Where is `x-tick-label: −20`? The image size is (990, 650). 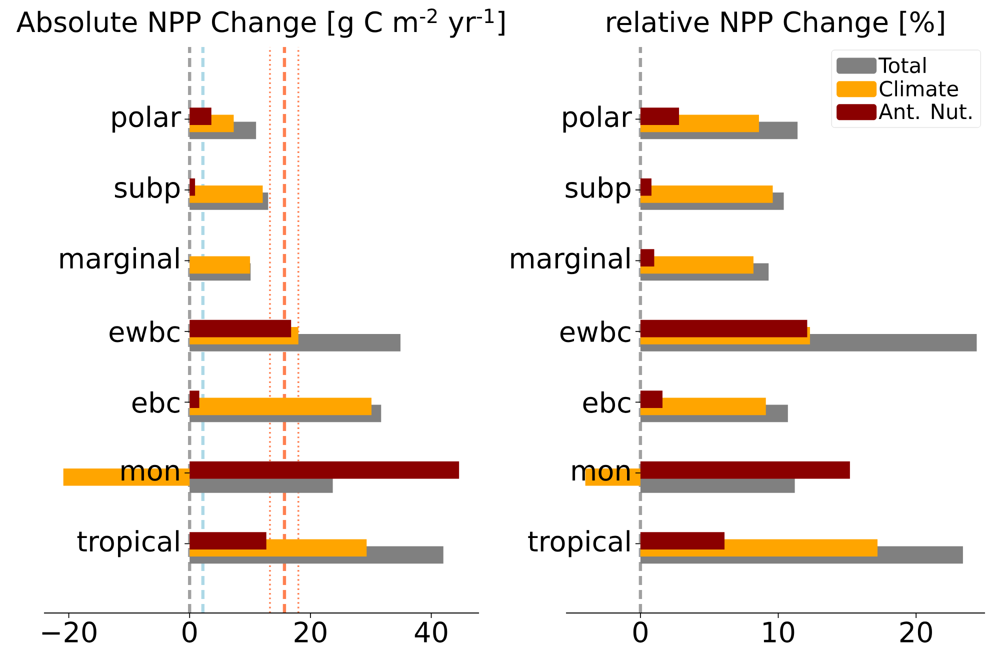 x-tick-label: −20 is located at coordinates (69, 632).